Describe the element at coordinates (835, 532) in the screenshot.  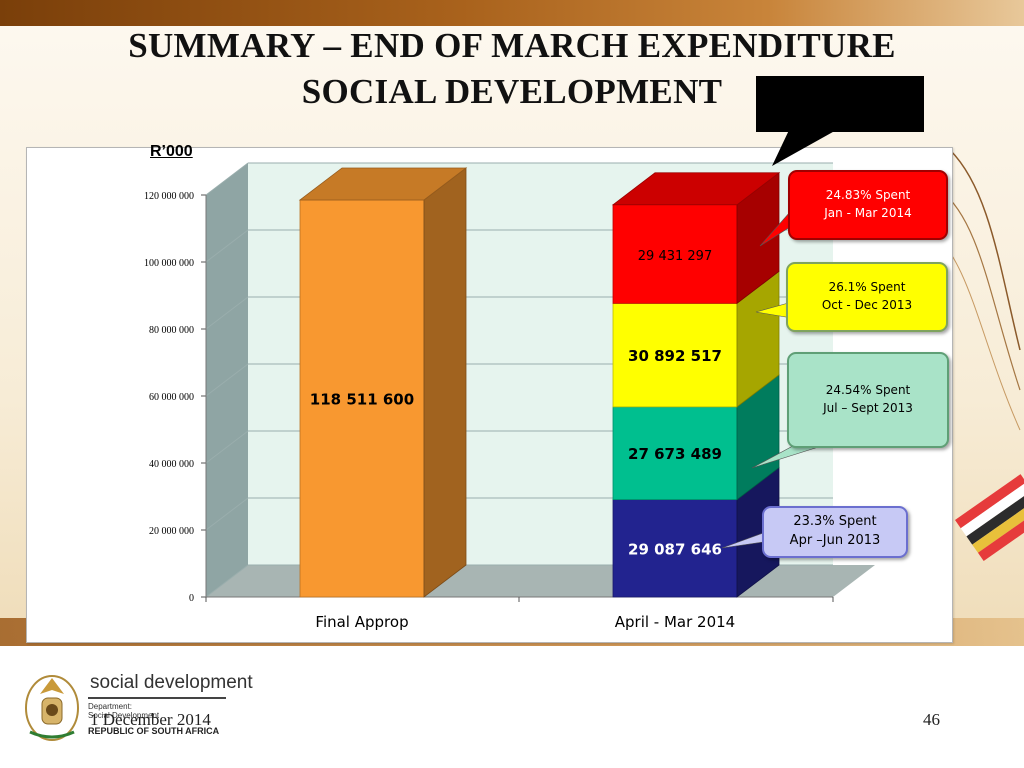
I see `callout-q1: 23.3% Spent Apr –Jun 2013` at that location.